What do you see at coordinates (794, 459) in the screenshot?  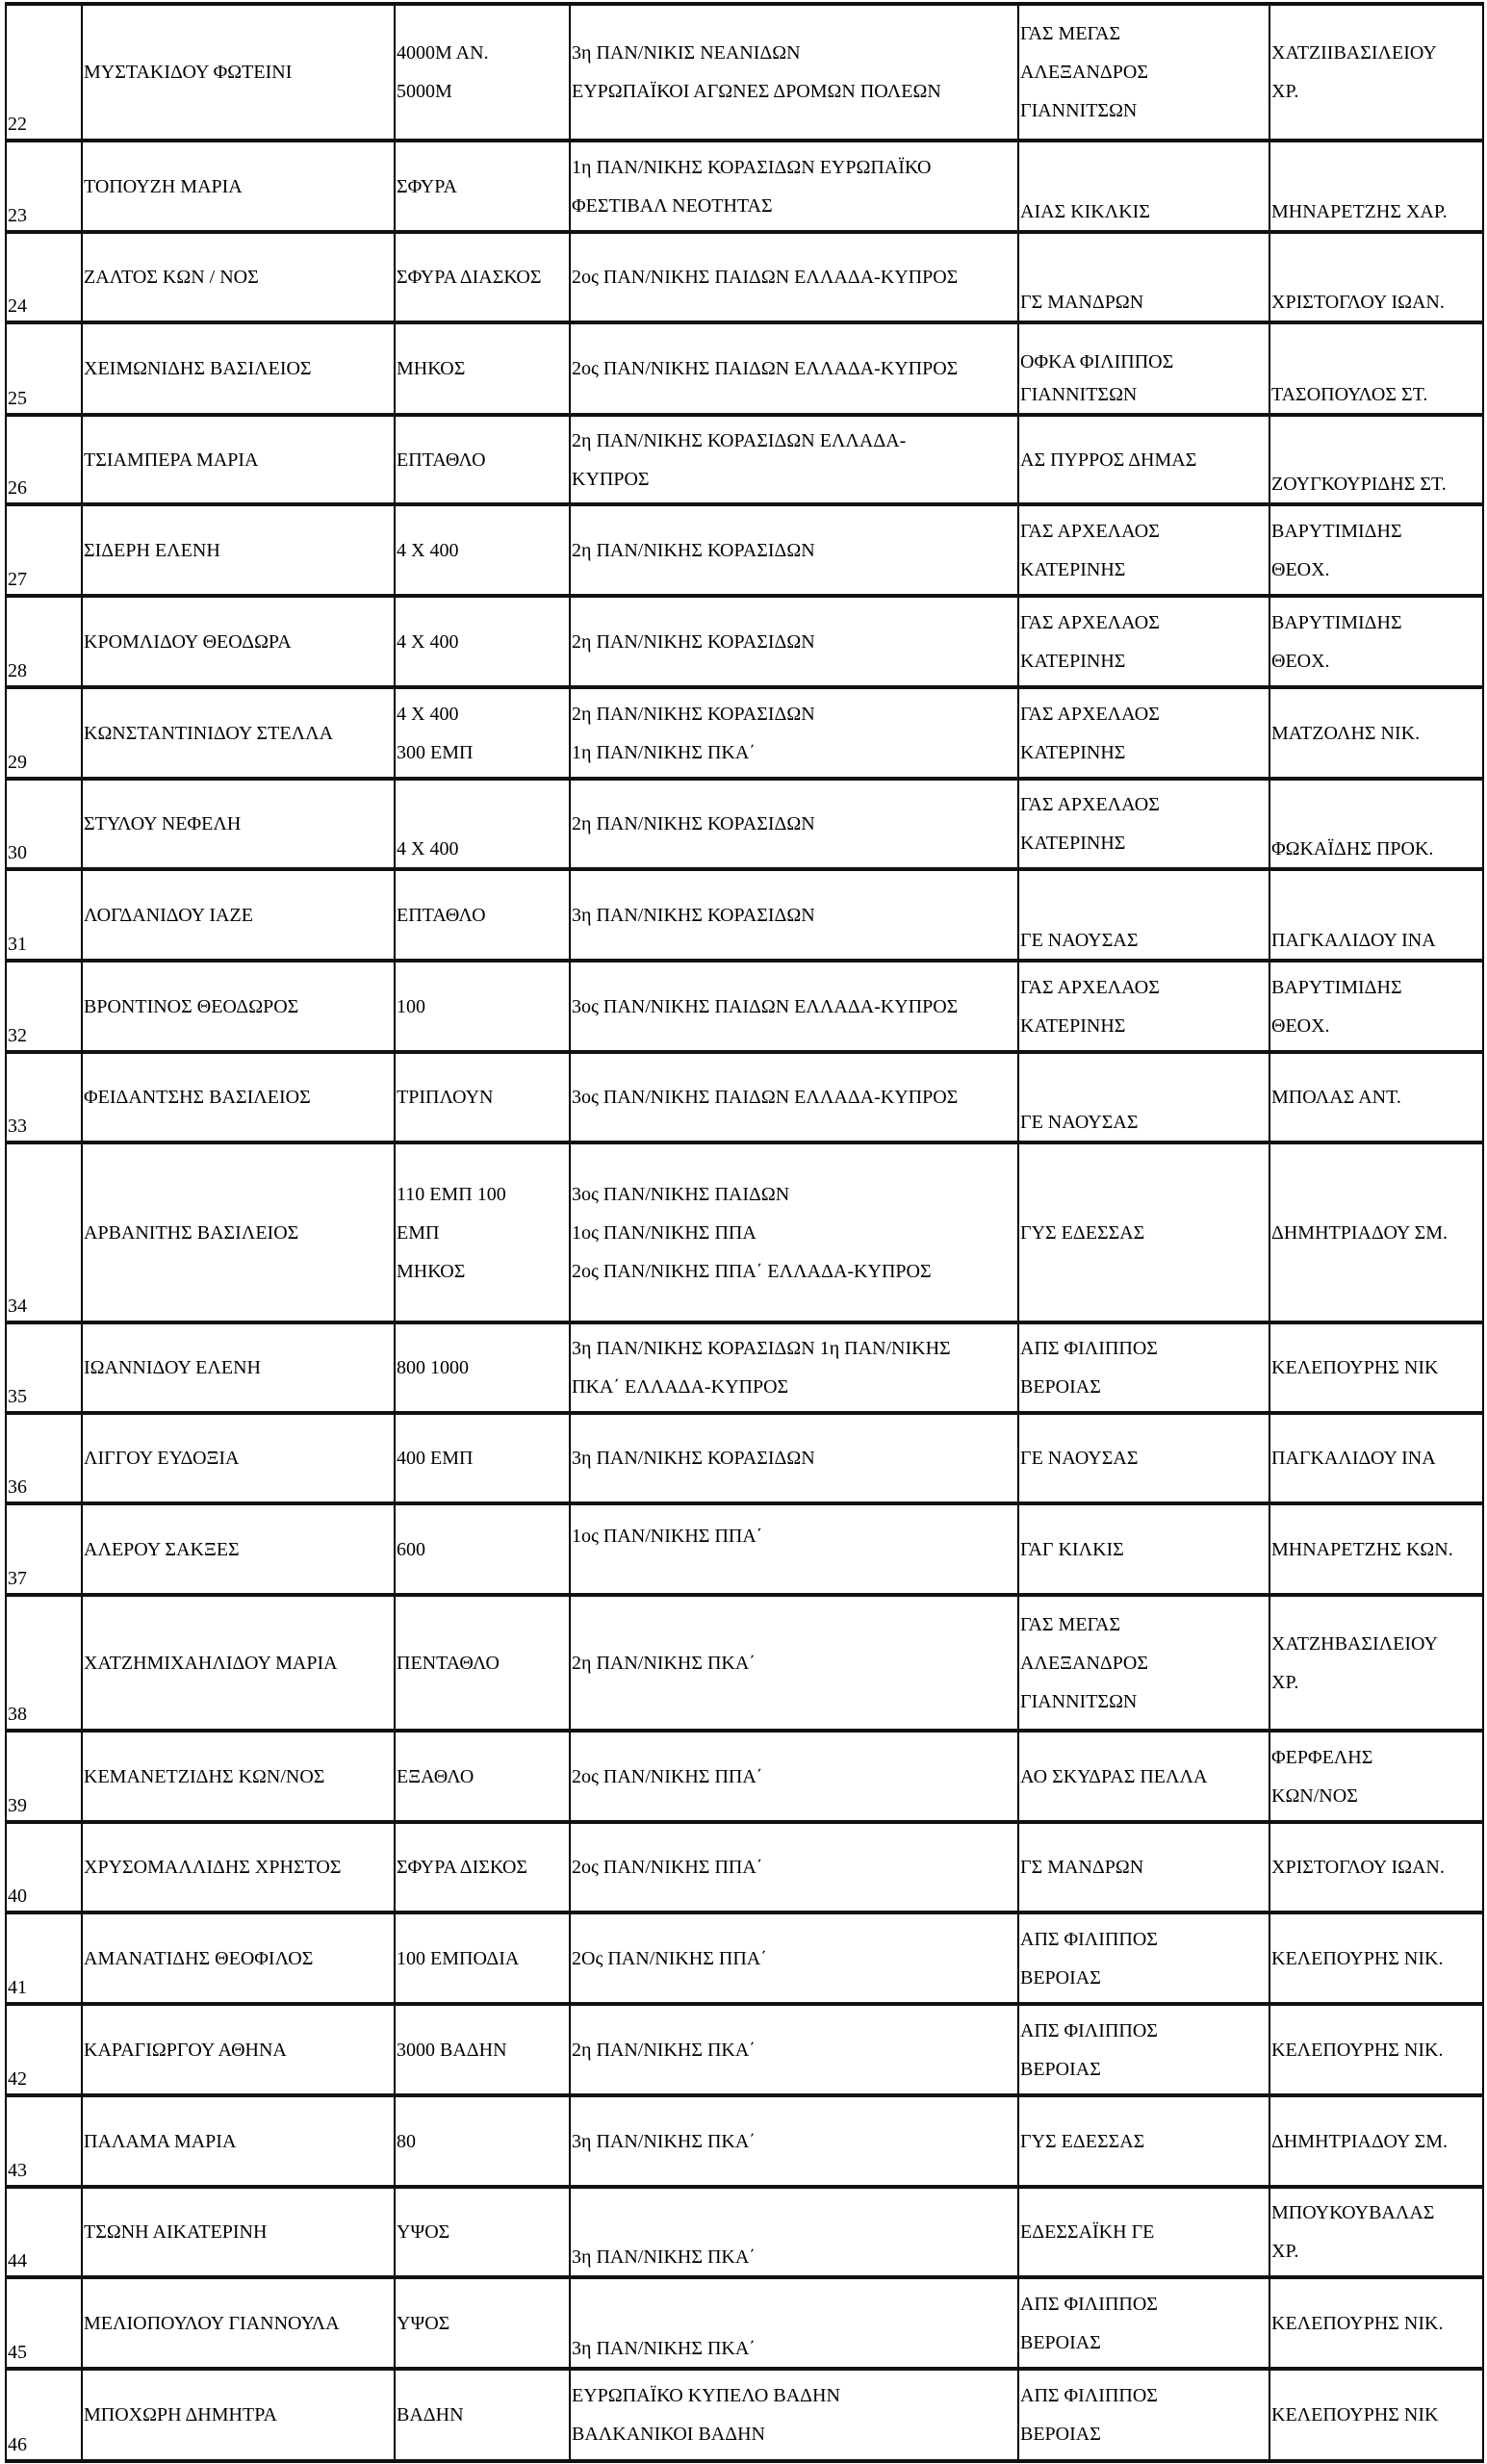 I see `cell-result: 2η ΠΑΝ/ΝΙΚΗΣ ΚΟΡΑΣΙΔΩΝ ΕΛΛΑΔΑ- ΚΥΠΡΟΣ` at bounding box center [794, 459].